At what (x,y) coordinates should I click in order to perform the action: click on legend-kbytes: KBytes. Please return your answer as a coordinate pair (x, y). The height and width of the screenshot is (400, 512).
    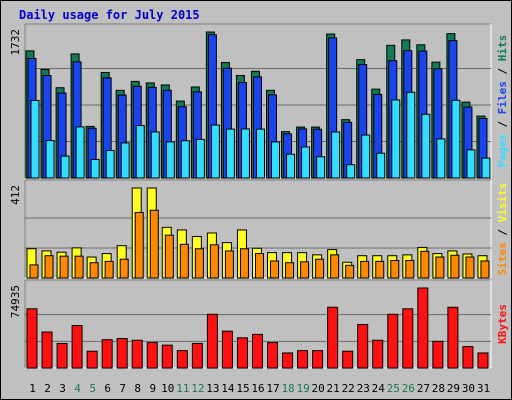
    Looking at the image, I should click on (502, 324).